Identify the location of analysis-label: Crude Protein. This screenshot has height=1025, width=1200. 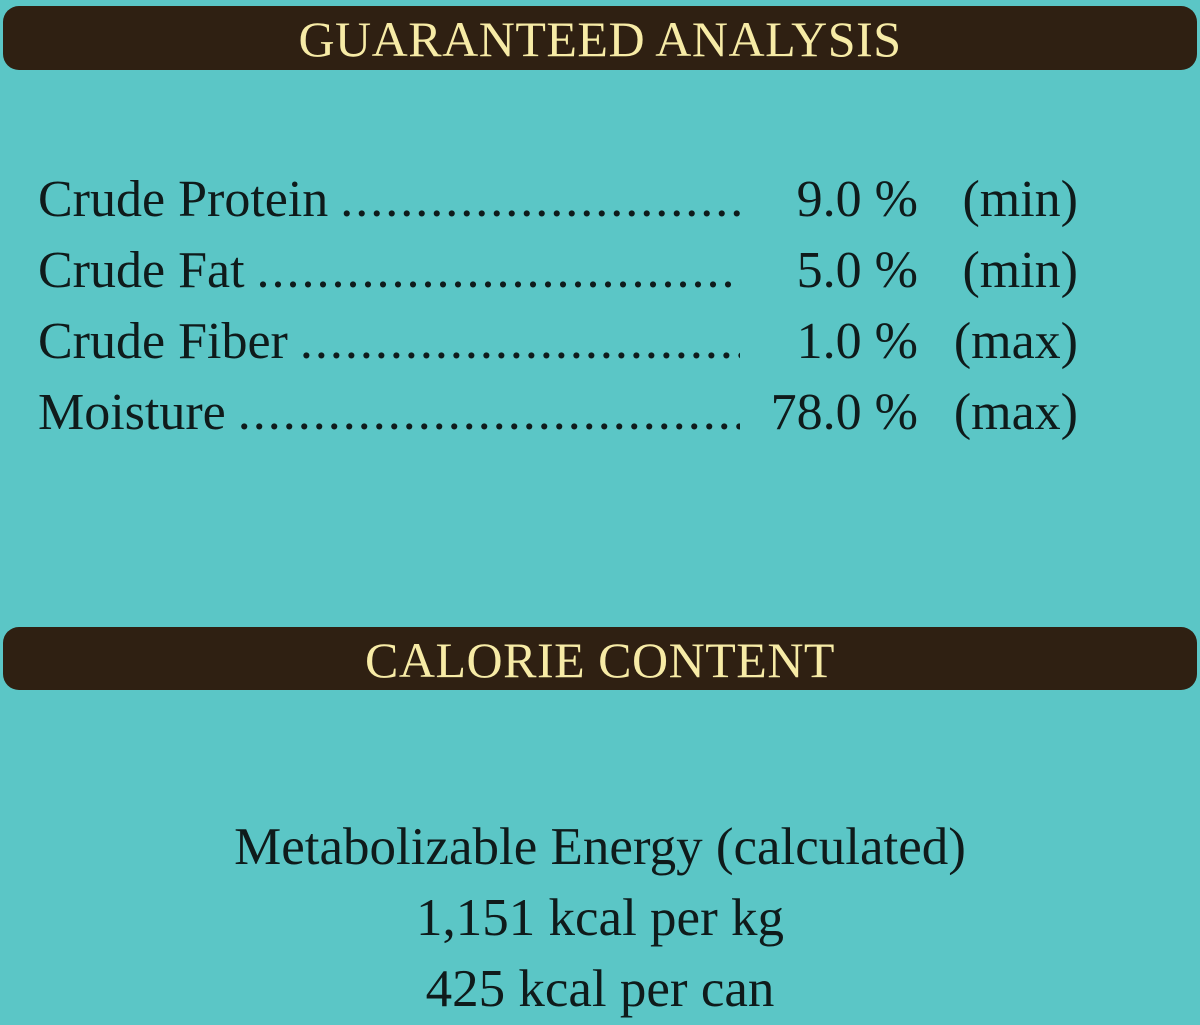
(183, 199).